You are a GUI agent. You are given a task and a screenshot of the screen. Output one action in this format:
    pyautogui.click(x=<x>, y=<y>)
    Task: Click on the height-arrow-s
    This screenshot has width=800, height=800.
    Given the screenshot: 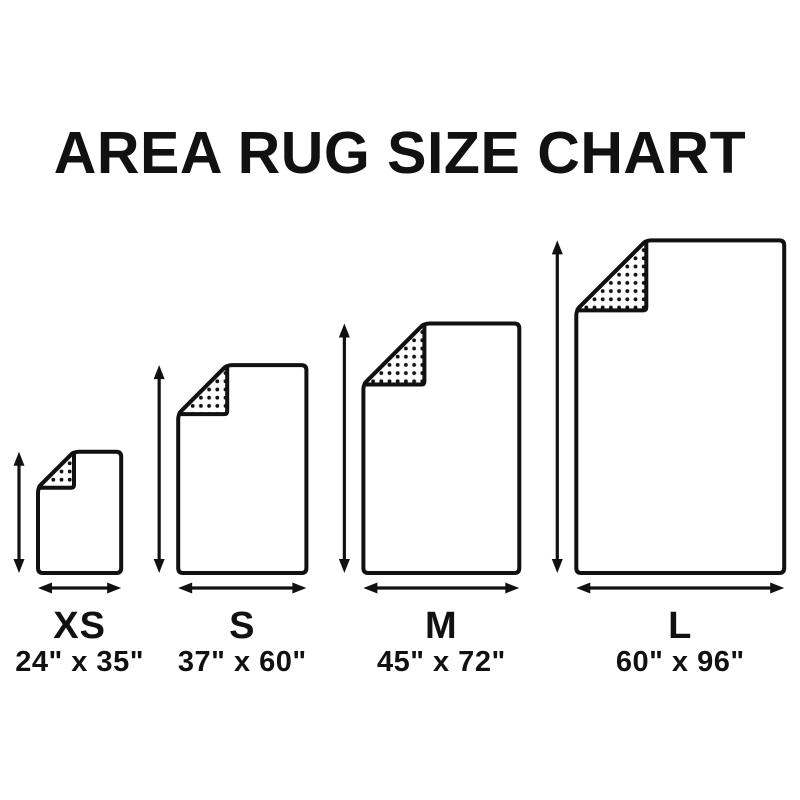 What is the action you would take?
    pyautogui.click(x=159, y=469)
    